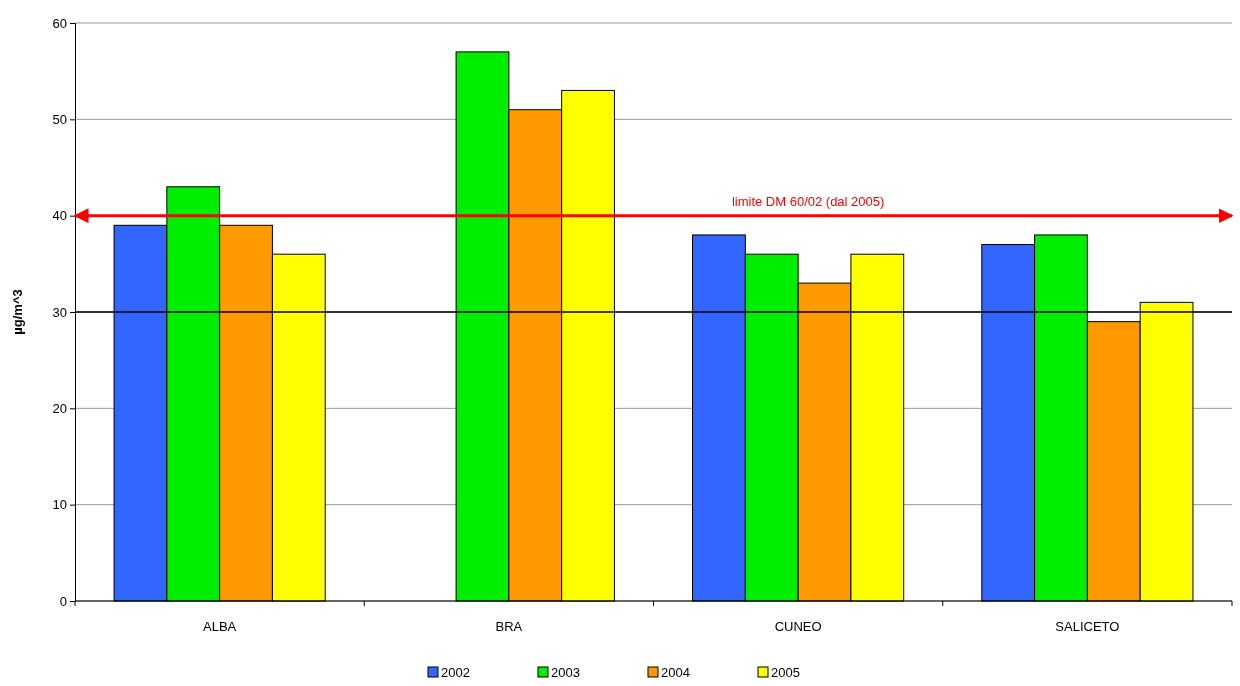 The image size is (1240, 686). What do you see at coordinates (798, 626) in the screenshot?
I see `x-tick-label: CUNEO` at bounding box center [798, 626].